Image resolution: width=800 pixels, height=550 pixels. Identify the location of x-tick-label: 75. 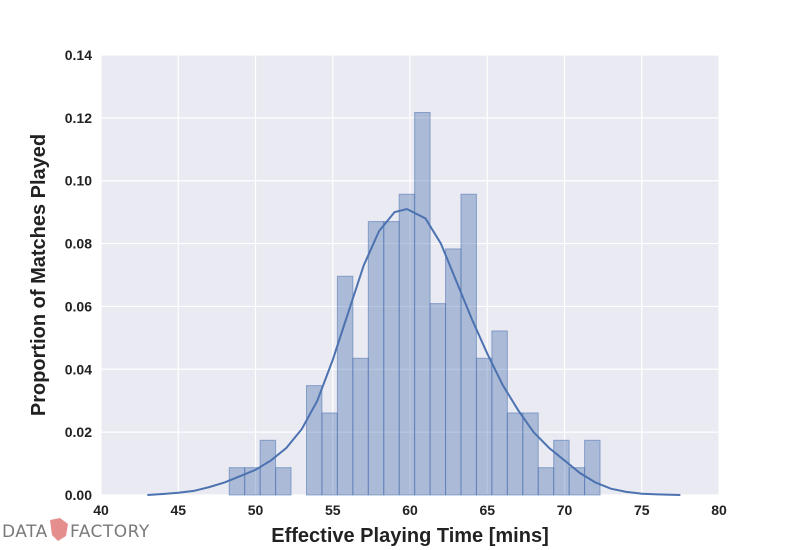
(642, 510).